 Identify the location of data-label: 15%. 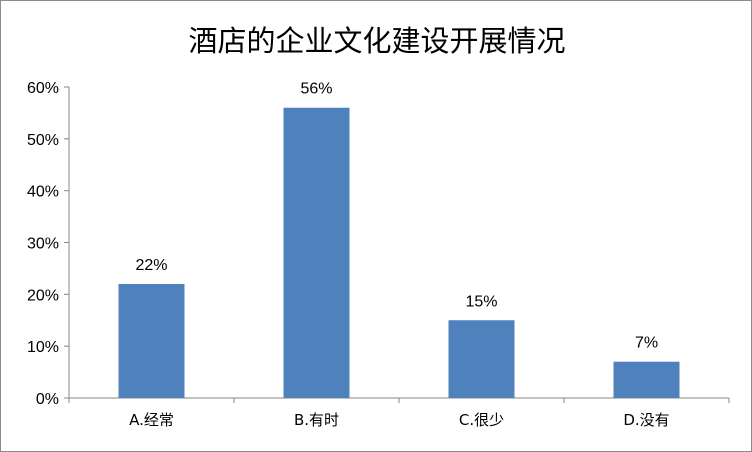
(481, 301).